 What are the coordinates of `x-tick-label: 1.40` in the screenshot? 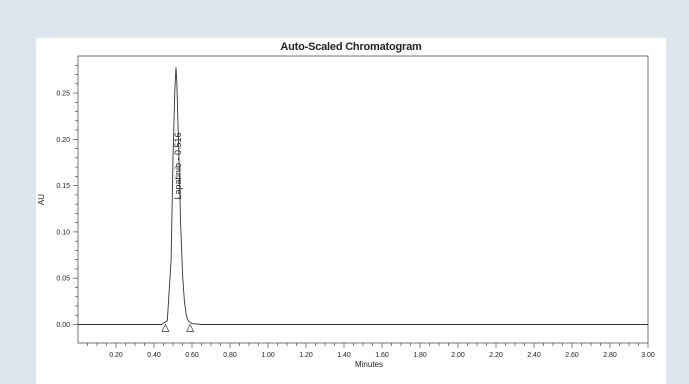 It's located at (344, 355).